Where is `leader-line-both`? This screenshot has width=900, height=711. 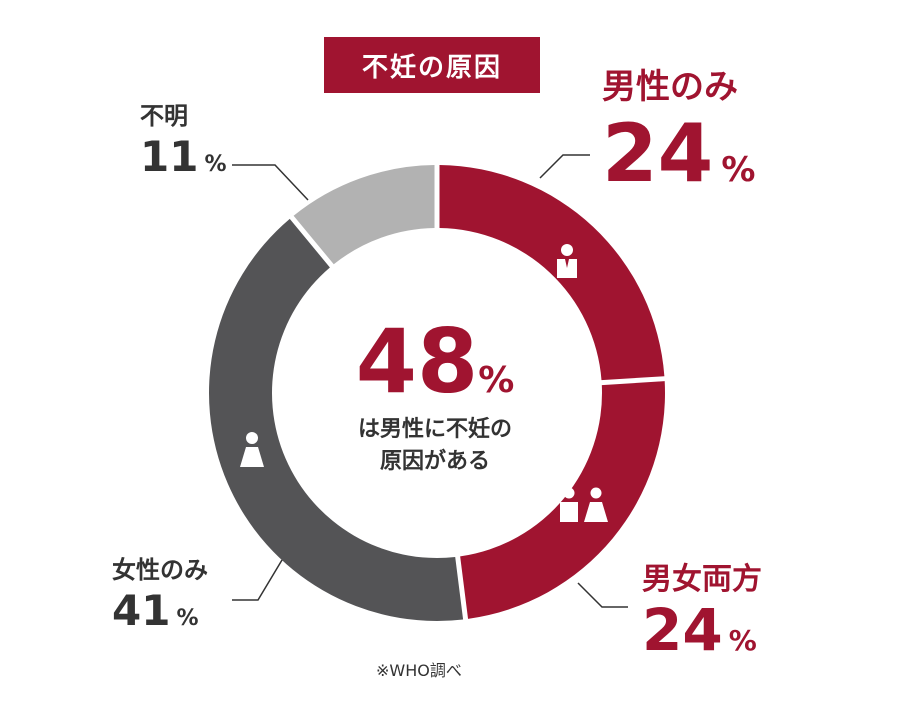
leader-line-both is located at coordinates (602, 595).